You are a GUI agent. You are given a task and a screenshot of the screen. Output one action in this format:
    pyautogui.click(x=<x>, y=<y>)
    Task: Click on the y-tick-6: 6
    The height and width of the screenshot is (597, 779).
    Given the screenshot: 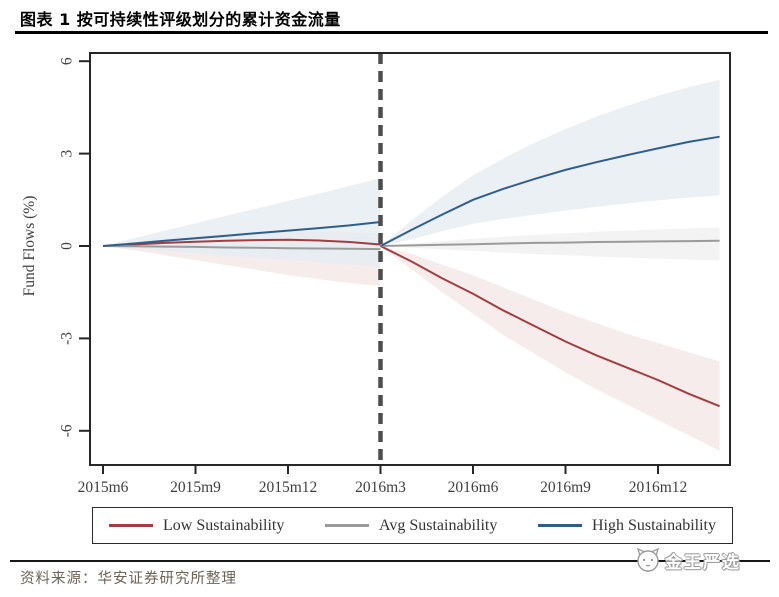 What is the action you would take?
    pyautogui.click(x=67, y=61)
    